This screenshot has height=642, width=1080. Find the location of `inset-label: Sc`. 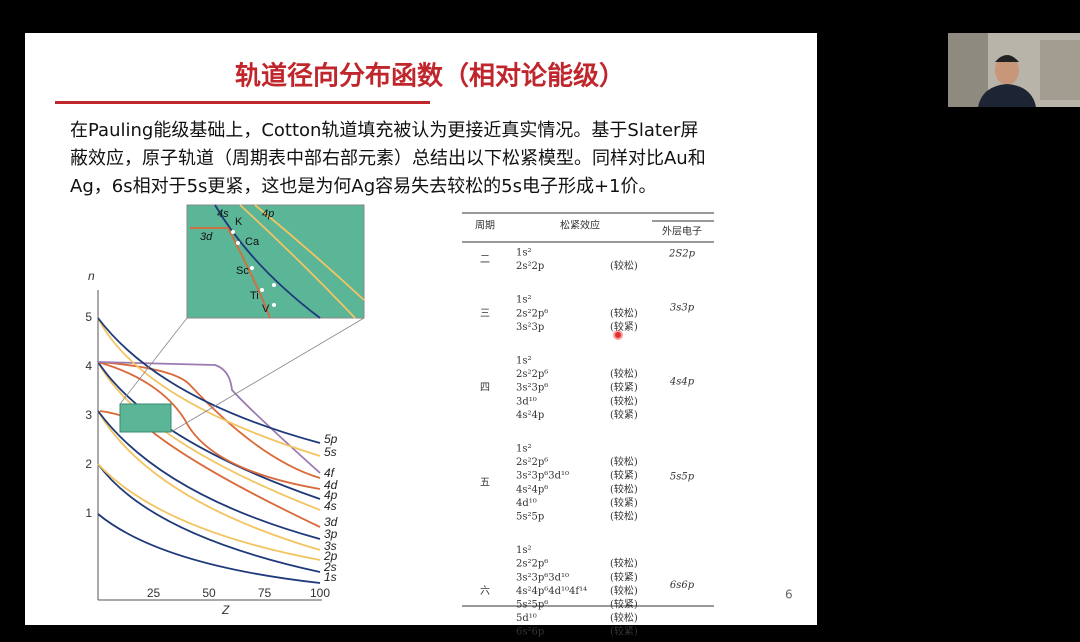

inset-label: Sc is located at coordinates (242, 271).